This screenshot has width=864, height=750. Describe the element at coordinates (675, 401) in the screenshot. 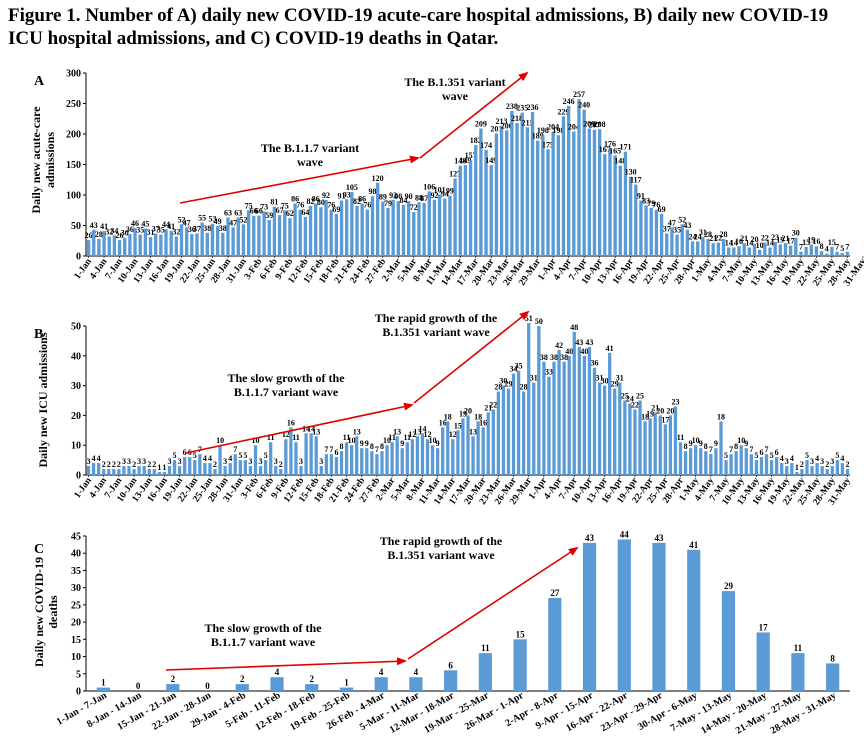

I see `data-label: 23` at that location.